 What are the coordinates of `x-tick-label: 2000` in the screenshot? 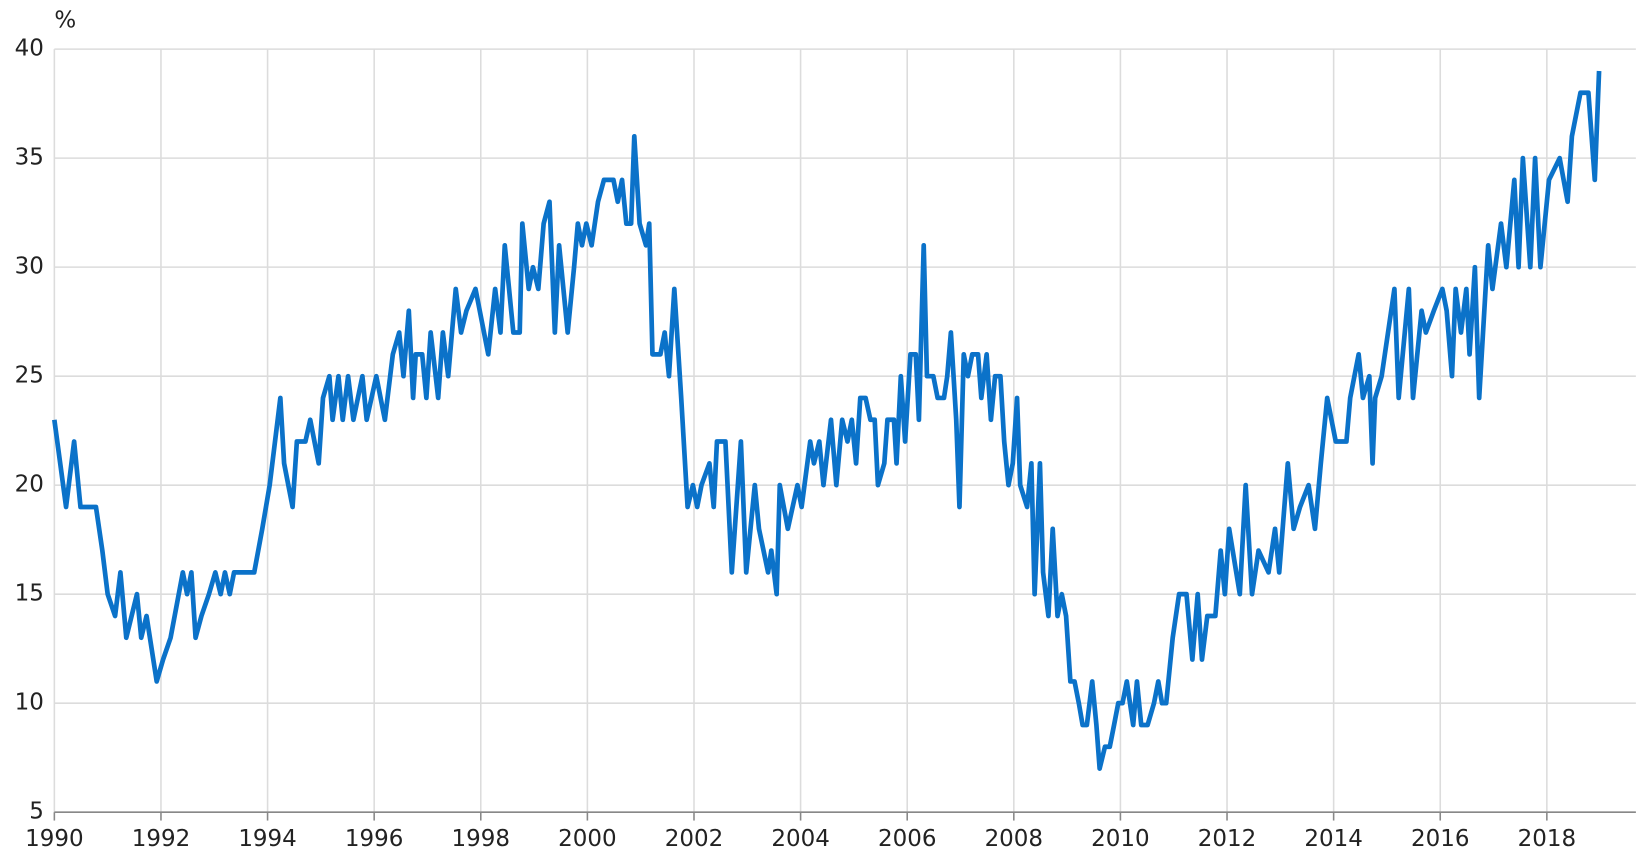 It's located at (587, 839).